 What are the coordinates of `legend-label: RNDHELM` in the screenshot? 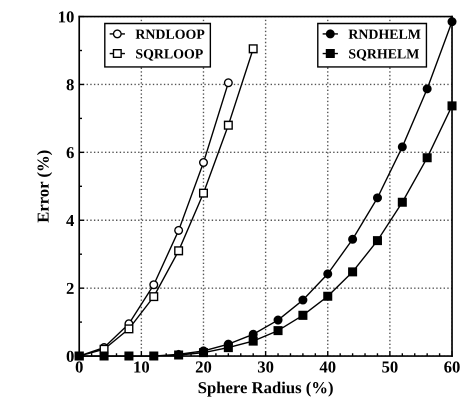 It's located at (384, 34).